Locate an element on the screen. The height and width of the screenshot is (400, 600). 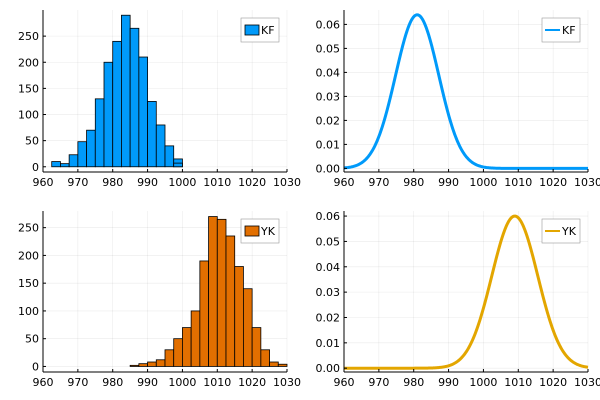
legend-label: YK is located at coordinates (569, 231).